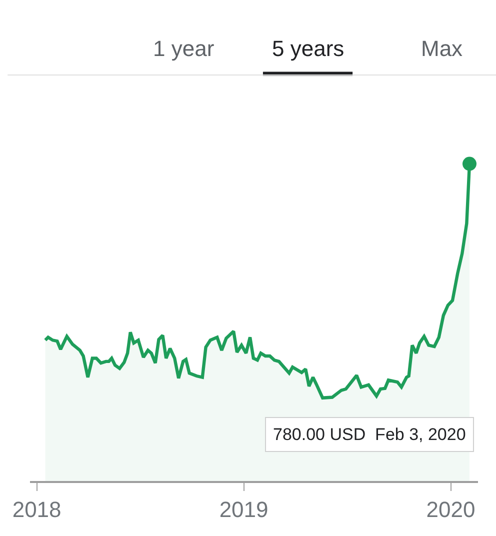 The image size is (496, 536). What do you see at coordinates (243, 509) in the screenshot?
I see `x-tick-label: 2019` at bounding box center [243, 509].